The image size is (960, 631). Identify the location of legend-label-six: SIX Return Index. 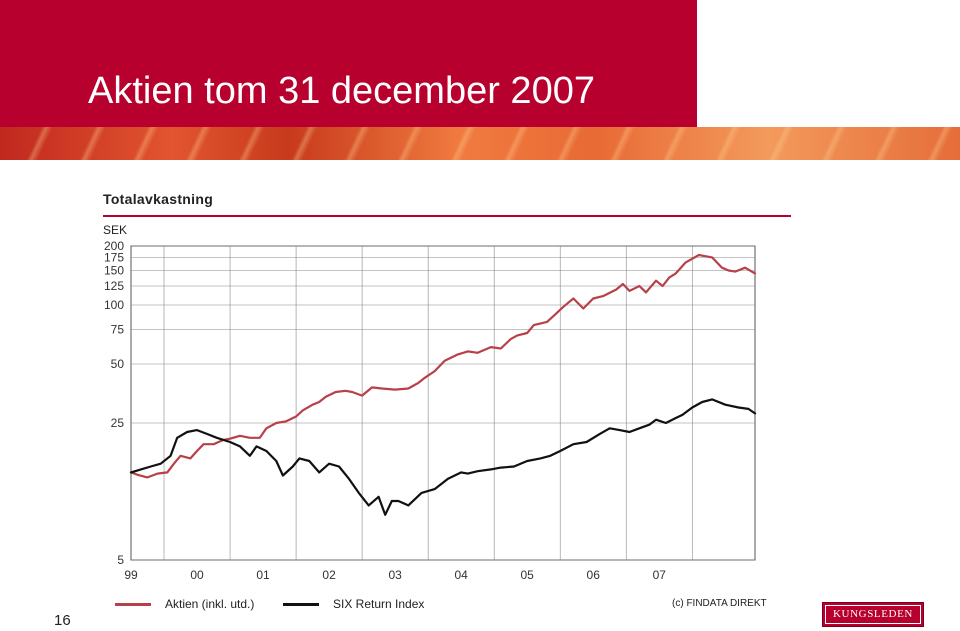
(379, 604).